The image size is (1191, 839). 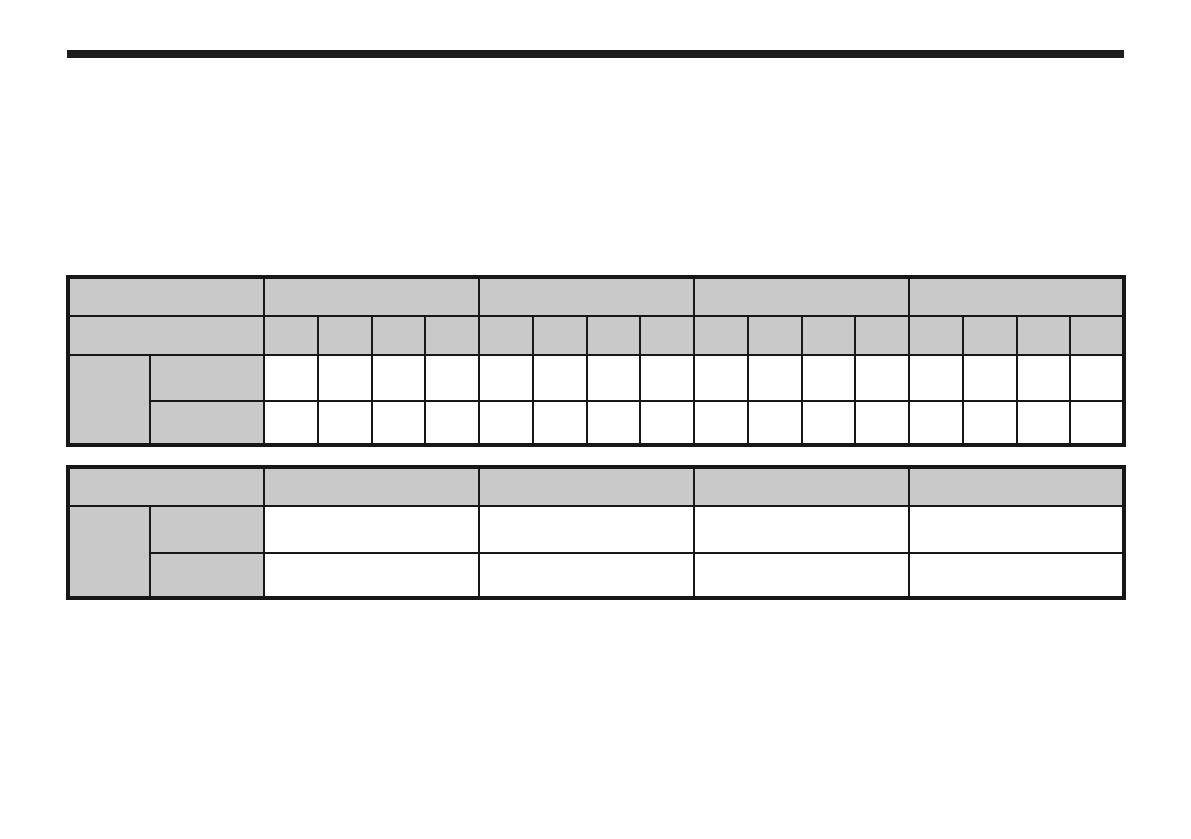 What do you see at coordinates (989, 423) in the screenshot?
I see `upper-data-cell-r2c14` at bounding box center [989, 423].